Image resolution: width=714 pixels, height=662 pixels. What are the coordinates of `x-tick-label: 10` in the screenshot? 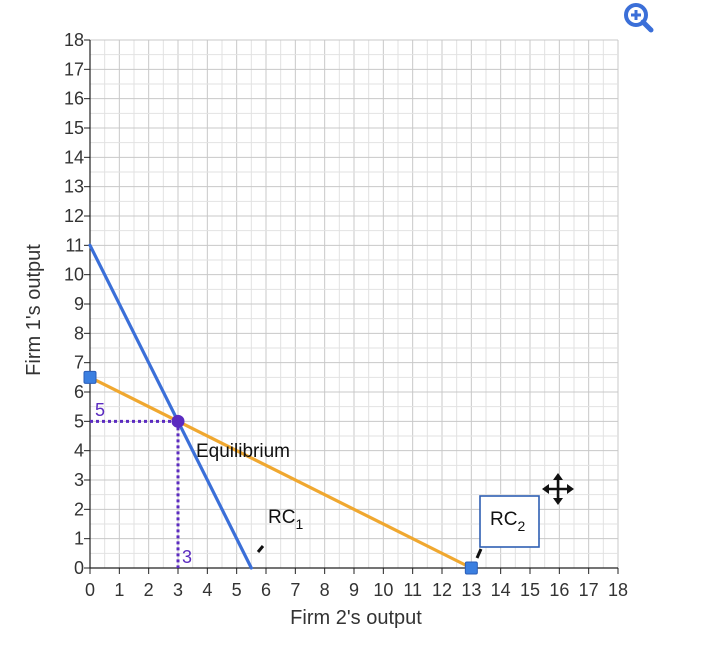 It's located at (383, 590).